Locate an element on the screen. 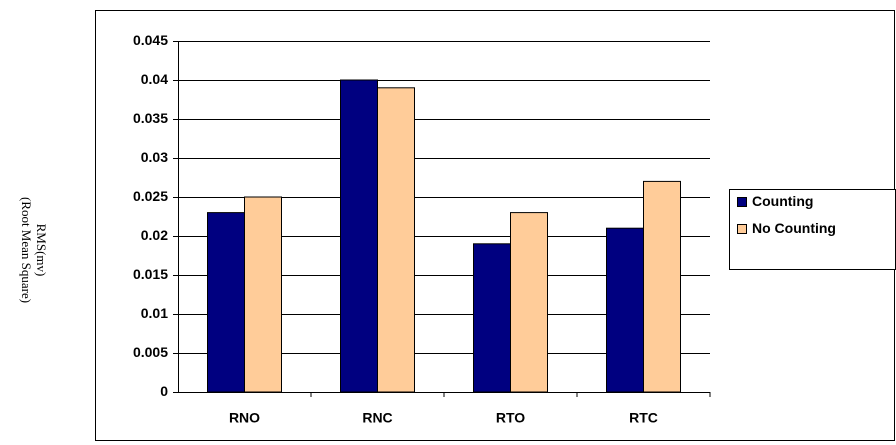 Image resolution: width=896 pixels, height=445 pixels. y-tick-label: 0.04 is located at coordinates (154, 79).